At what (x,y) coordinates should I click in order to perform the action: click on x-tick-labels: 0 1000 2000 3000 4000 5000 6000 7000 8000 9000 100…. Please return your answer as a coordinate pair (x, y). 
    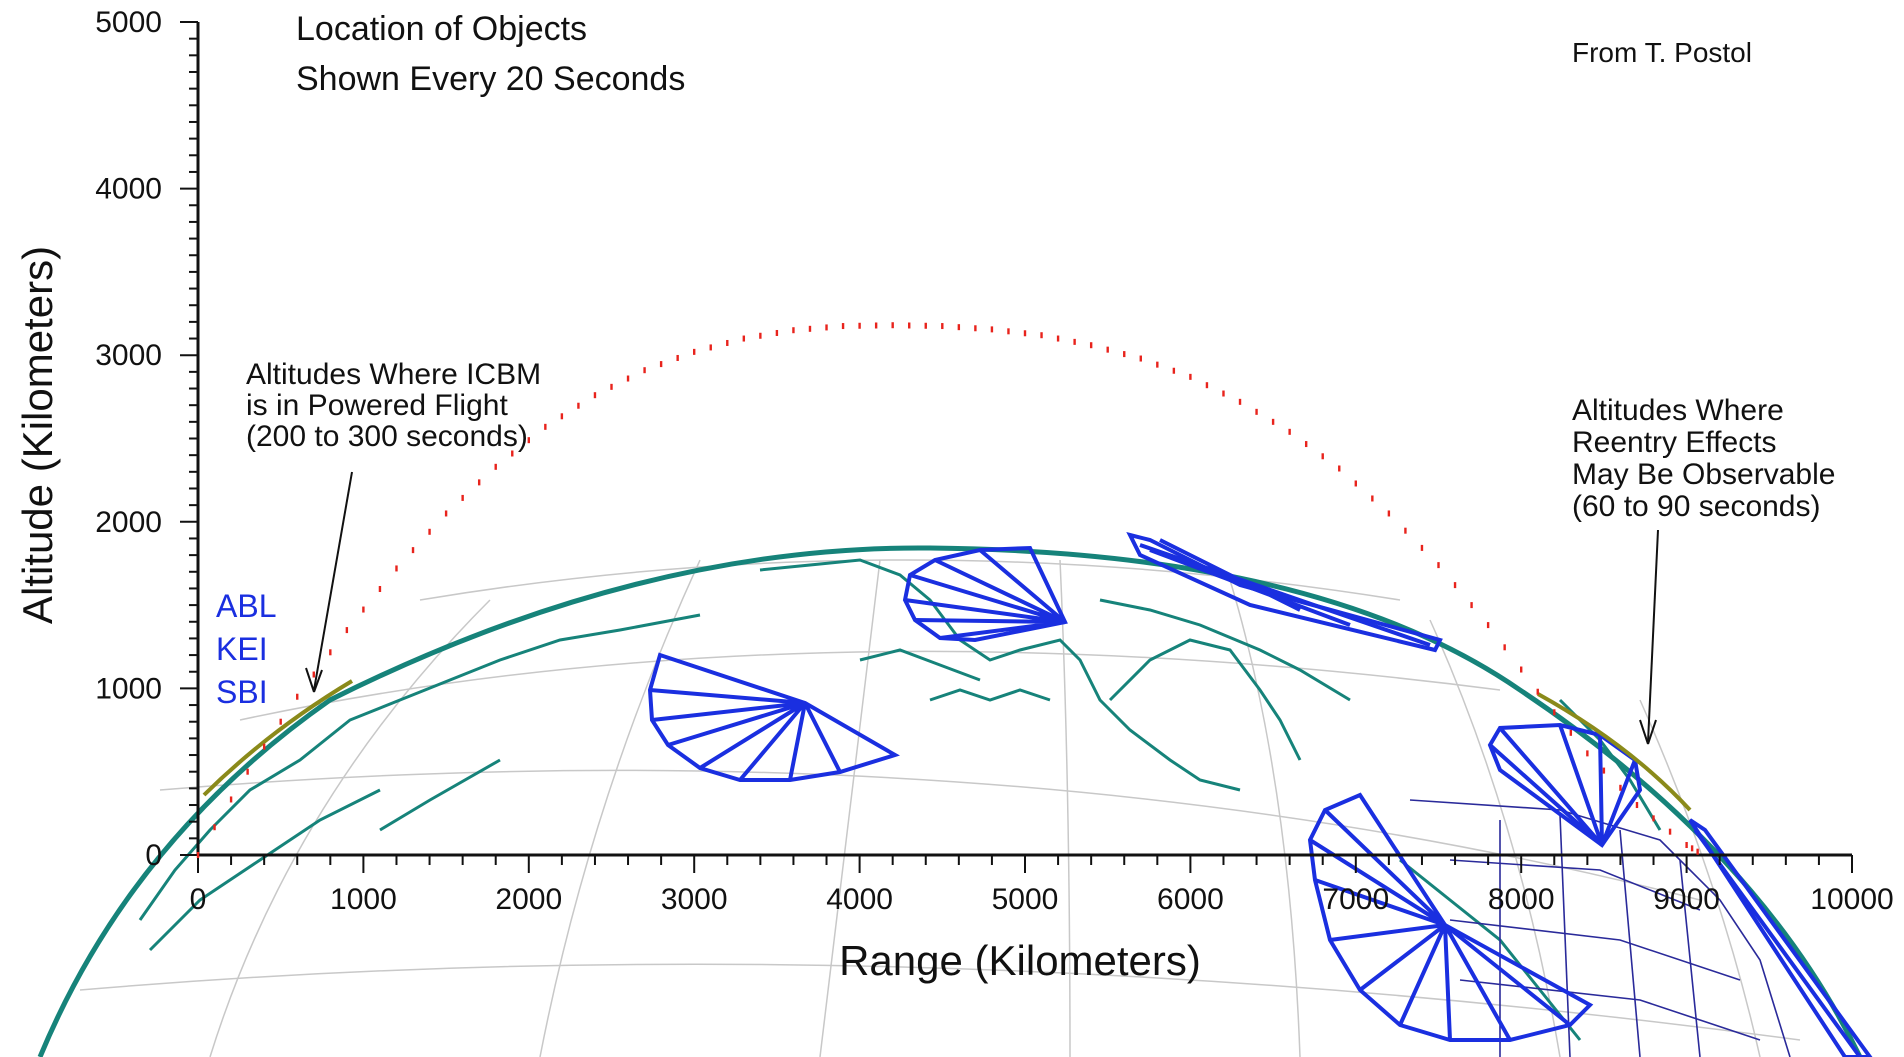
    Looking at the image, I should click on (1042, 899).